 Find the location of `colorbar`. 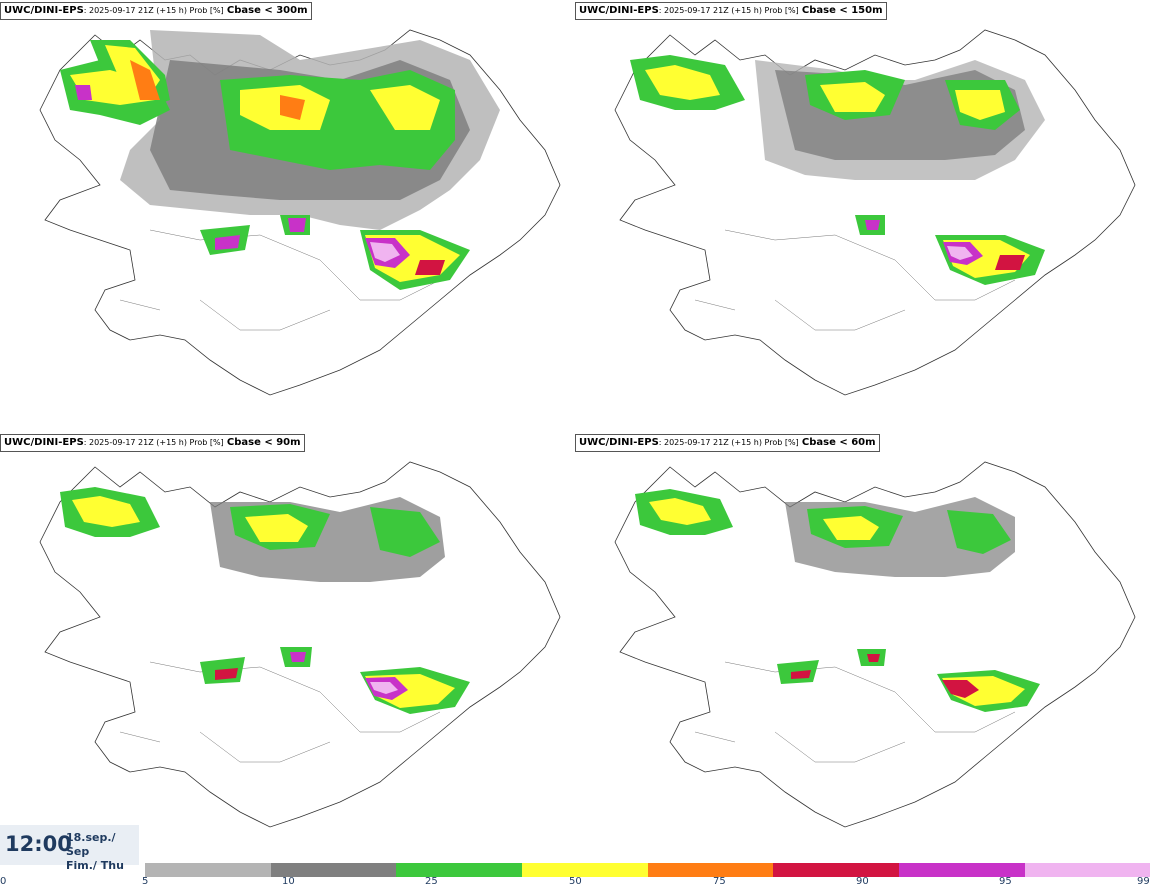

colorbar is located at coordinates (647, 870).